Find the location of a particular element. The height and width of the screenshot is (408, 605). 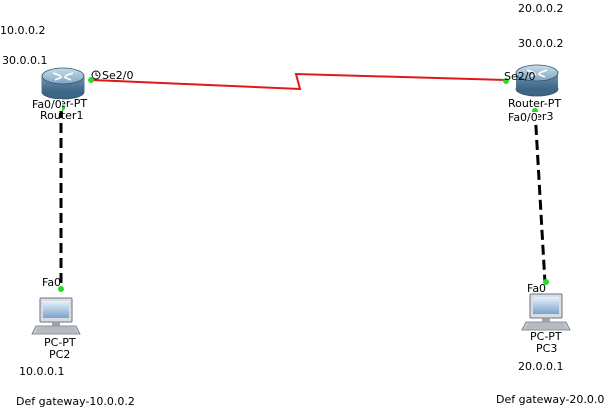

router1-se-port-label: Se2/0 is located at coordinates (118, 75).